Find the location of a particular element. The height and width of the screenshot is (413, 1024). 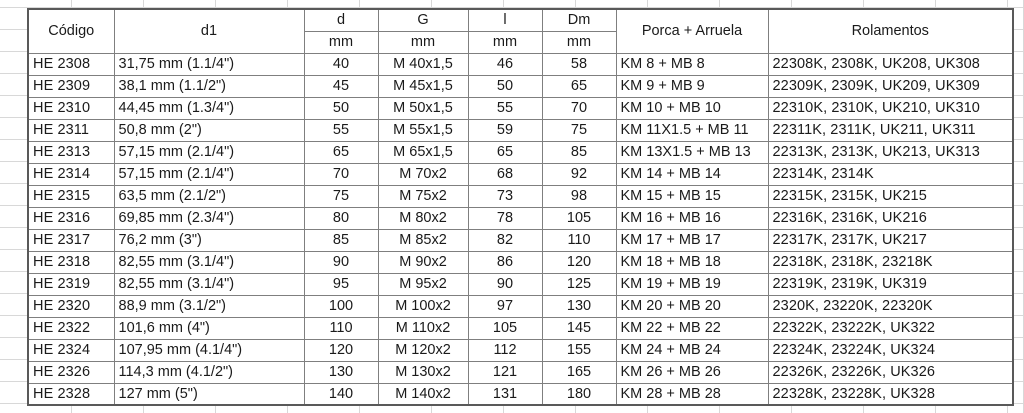

table-cell-codigo: HE 2313 is located at coordinates (71, 152).